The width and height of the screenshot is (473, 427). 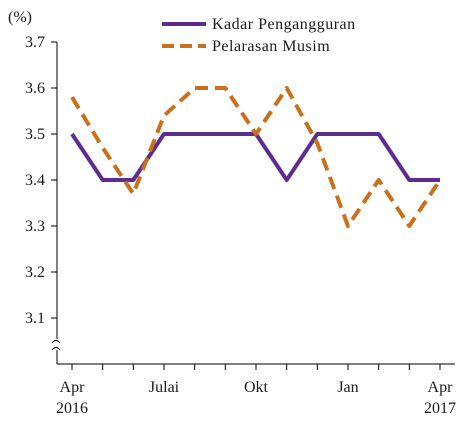 I want to click on legend-label-kadar-pengangguran: Kadar Pengangguran, so click(x=284, y=24).